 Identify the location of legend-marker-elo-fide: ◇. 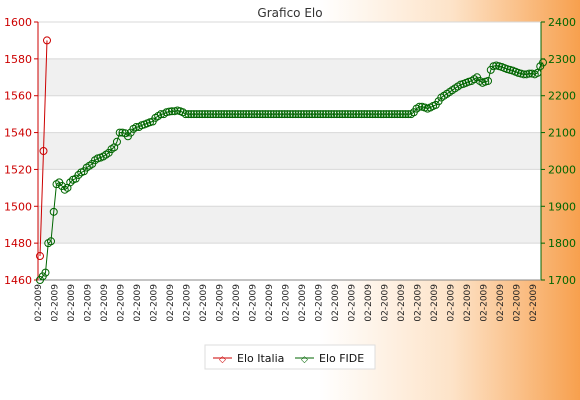
(304, 360).